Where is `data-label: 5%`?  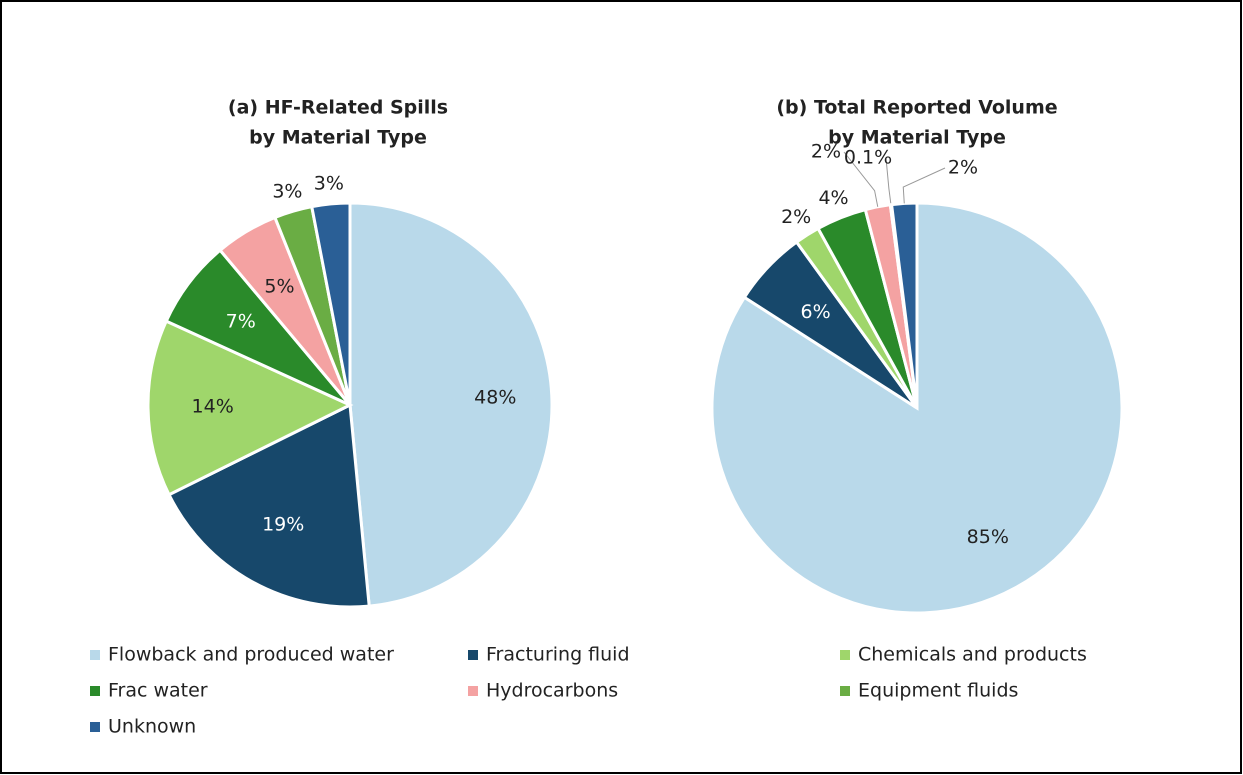 data-label: 5% is located at coordinates (279, 287).